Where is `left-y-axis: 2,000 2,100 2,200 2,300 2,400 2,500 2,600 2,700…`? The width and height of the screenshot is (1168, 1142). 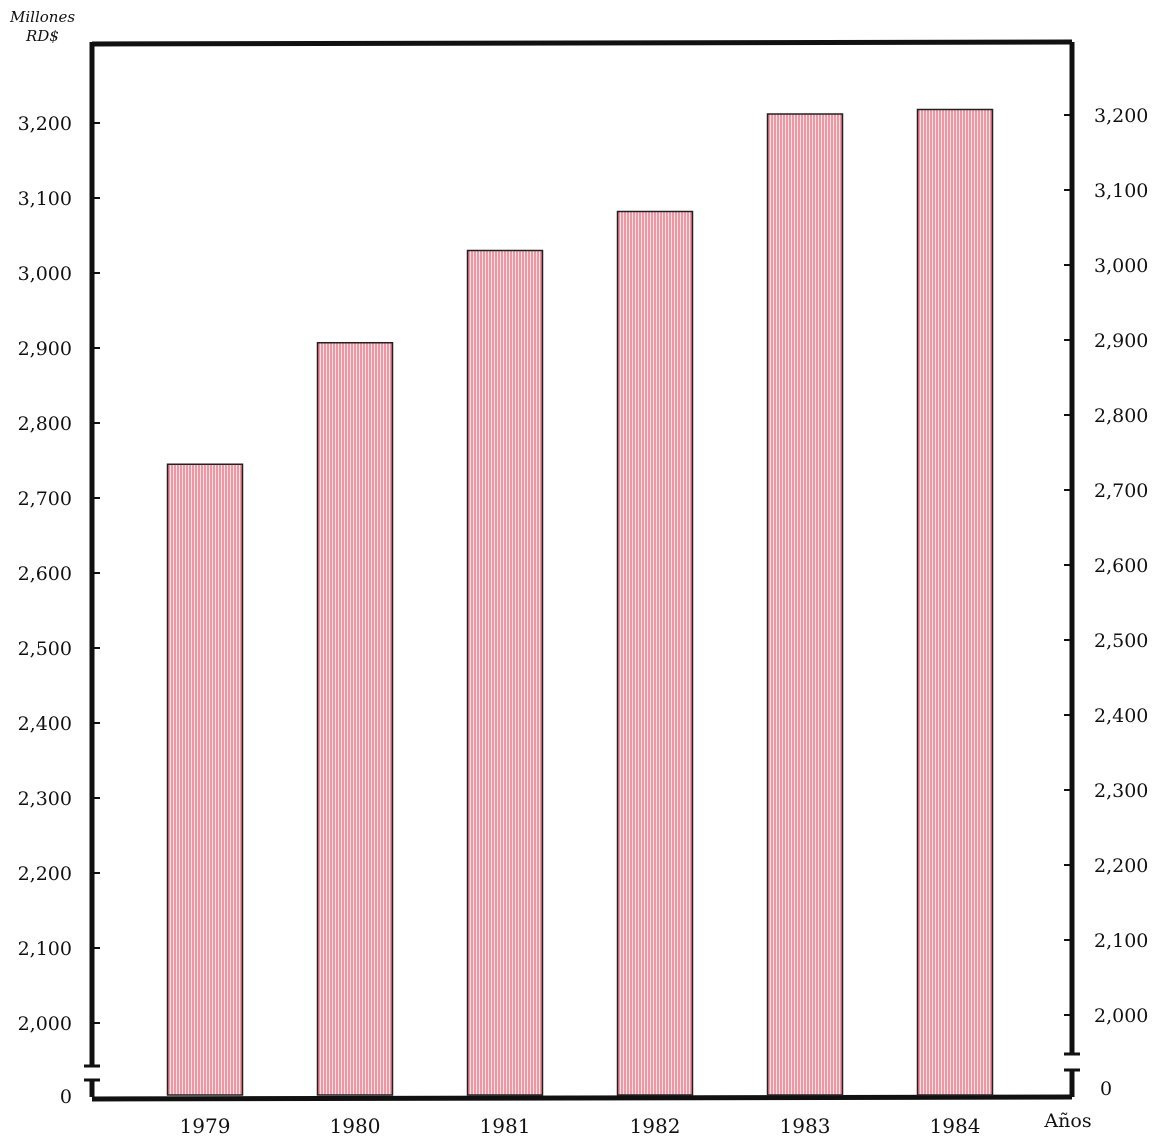 left-y-axis: 2,000 2,100 2,200 2,300 2,400 2,500 2,600 2,700… is located at coordinates (59, 610).